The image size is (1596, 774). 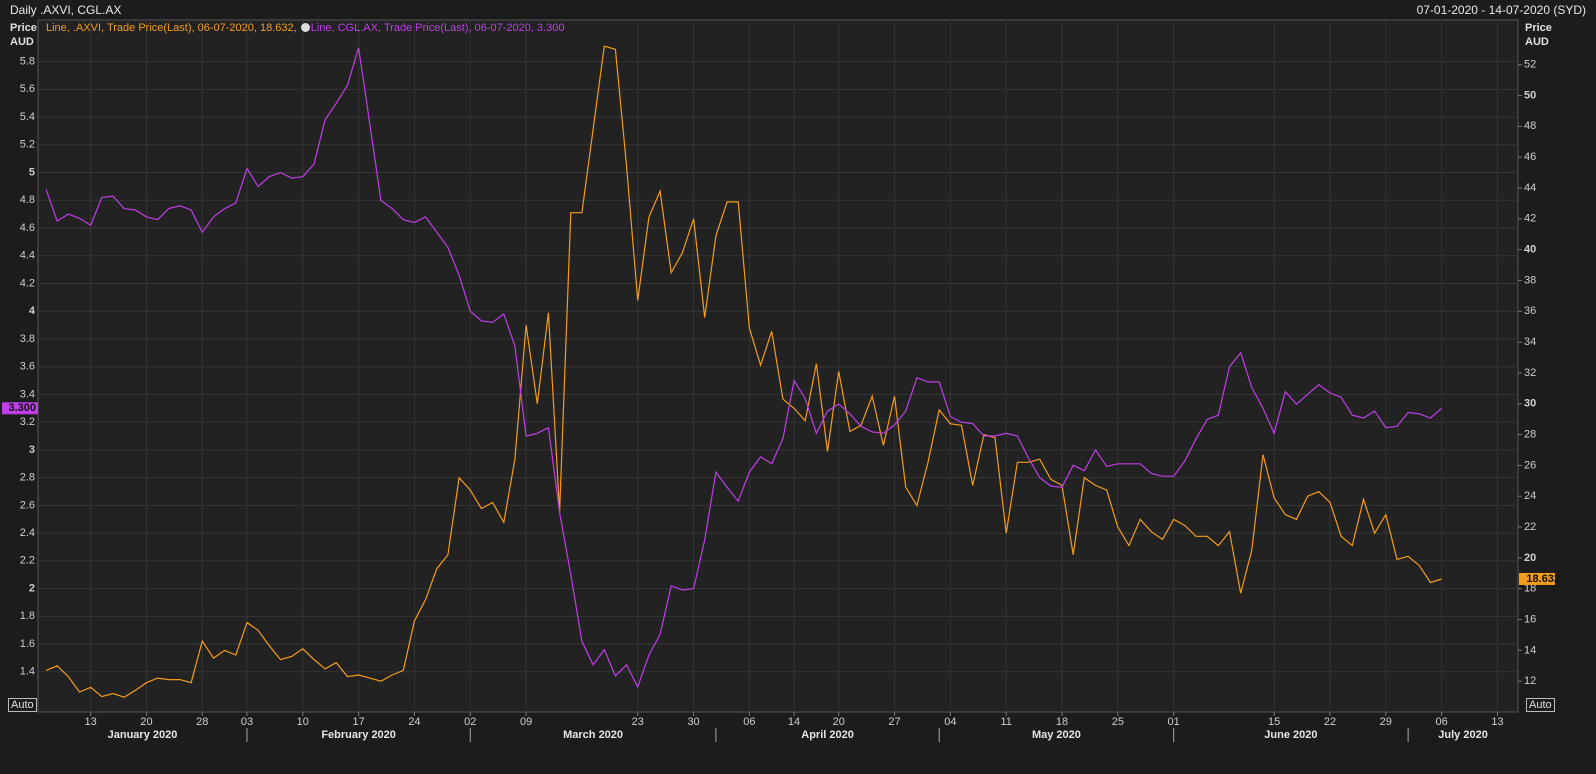 I want to click on x-tick-label: 14, so click(x=794, y=722).